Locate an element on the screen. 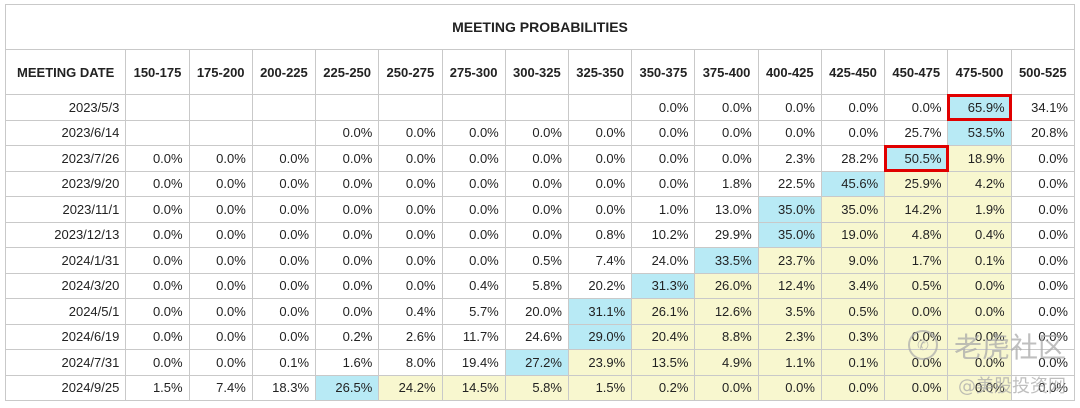  probability-cell: 34.1% is located at coordinates (1043, 107).